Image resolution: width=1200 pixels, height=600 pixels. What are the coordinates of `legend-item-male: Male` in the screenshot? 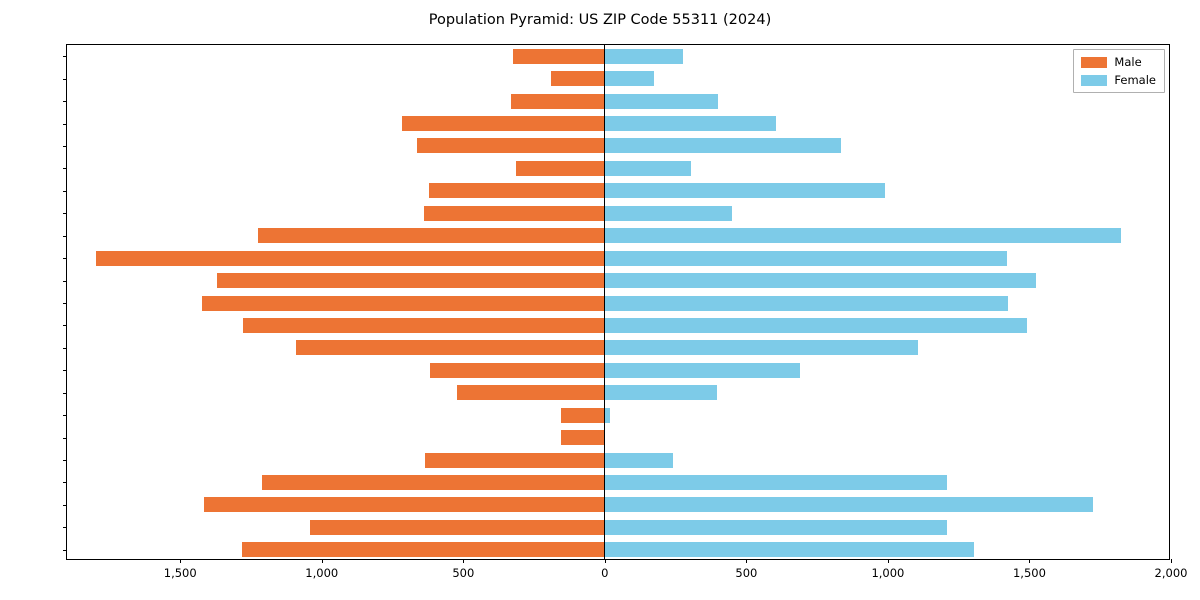 It's located at (1118, 62).